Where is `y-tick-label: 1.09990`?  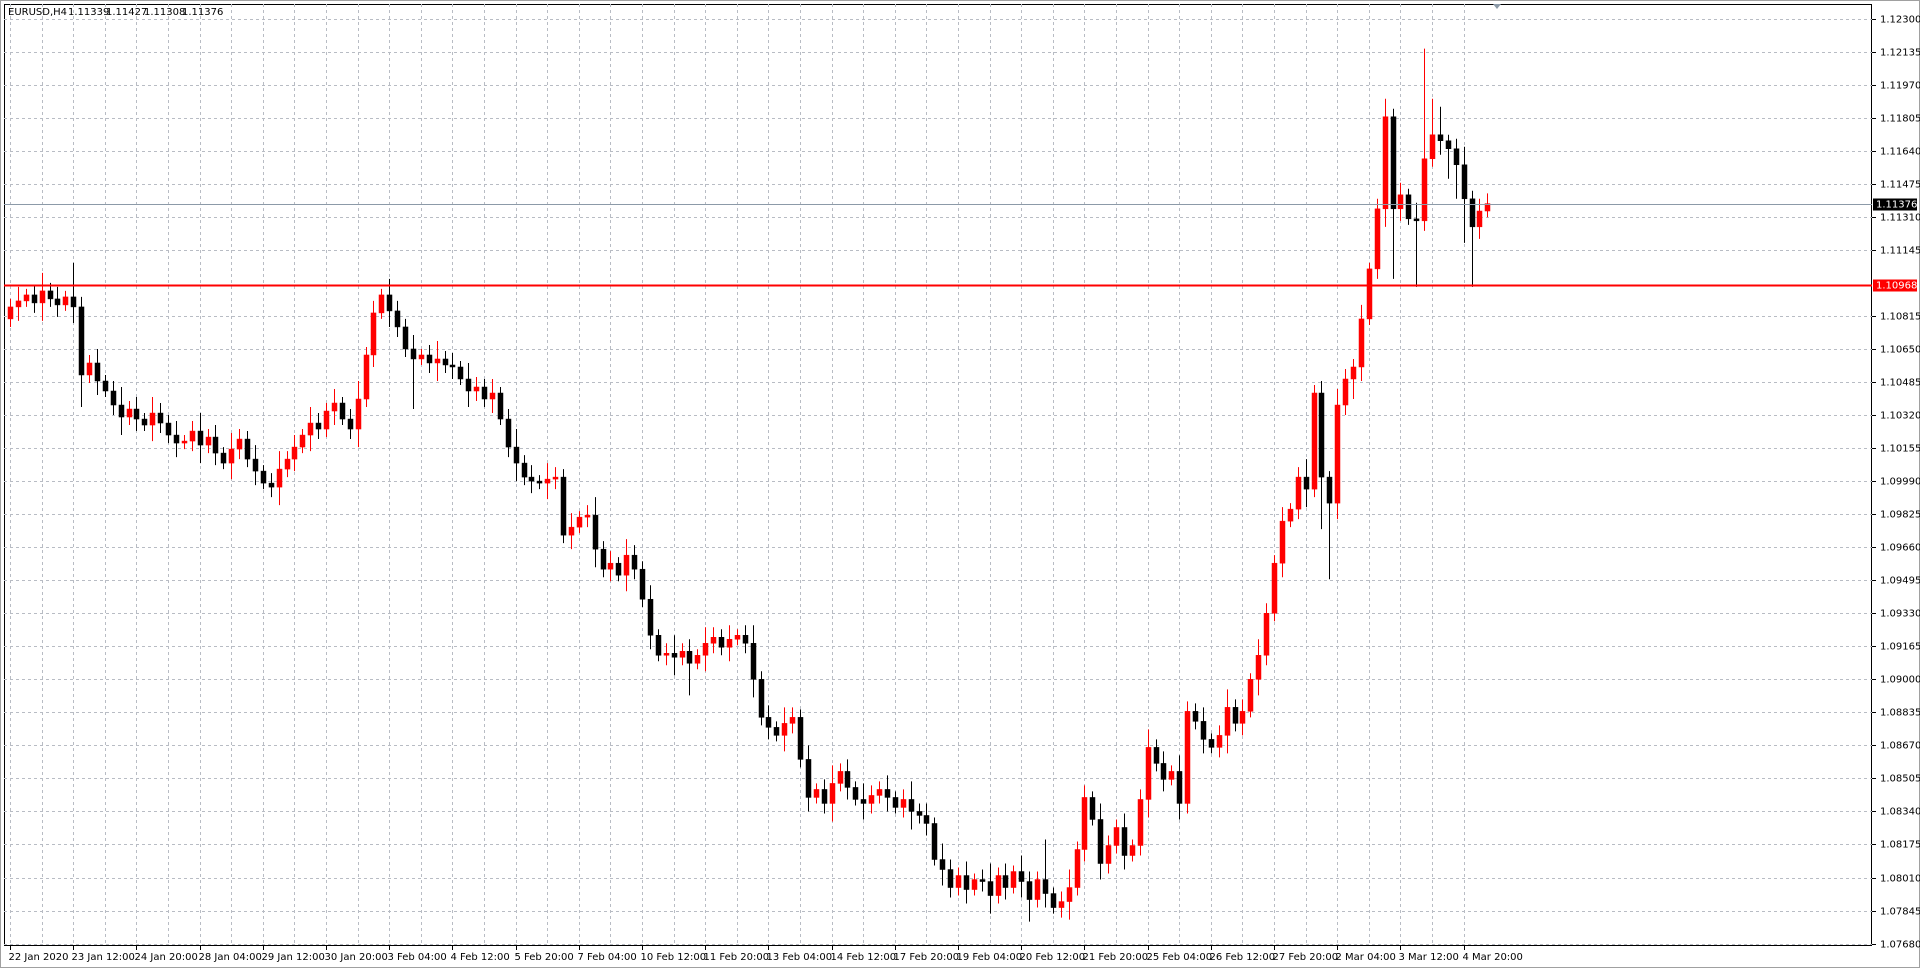 y-tick-label: 1.09990 is located at coordinates (1900, 482).